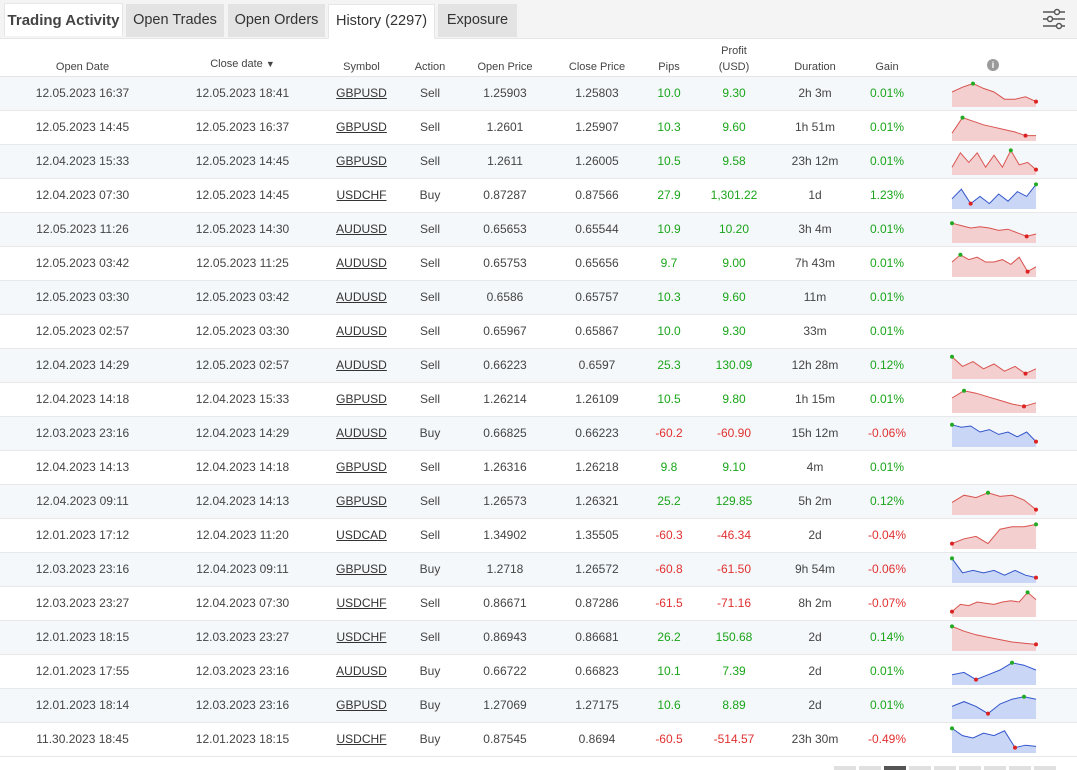  What do you see at coordinates (669, 161) in the screenshot?
I see `pips-cell: 10.5` at bounding box center [669, 161].